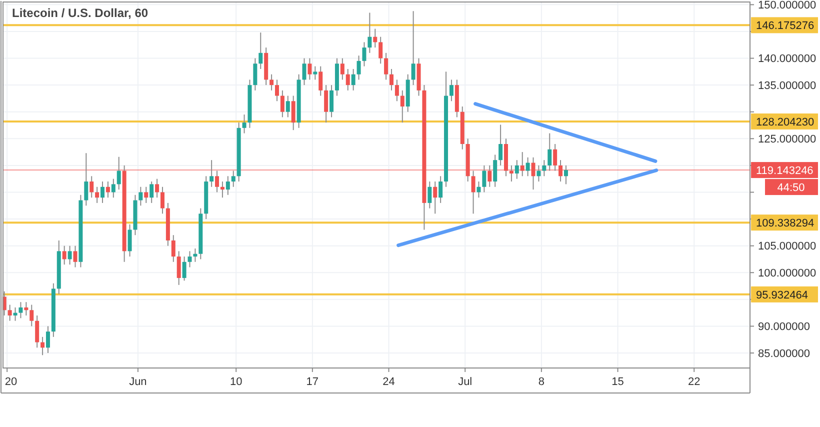 Image resolution: width=820 pixels, height=427 pixels. I want to click on chart-title: Litecoin / U.S. Dollar, 60, so click(80, 13).